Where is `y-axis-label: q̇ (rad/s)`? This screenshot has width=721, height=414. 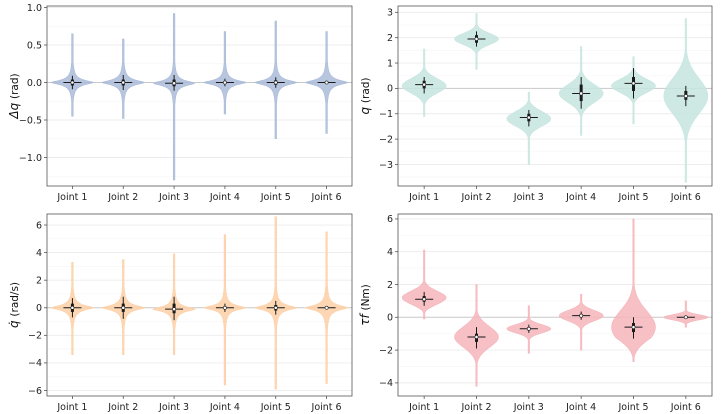
y-axis-label: q̇ (rad/s) is located at coordinates (14, 305).